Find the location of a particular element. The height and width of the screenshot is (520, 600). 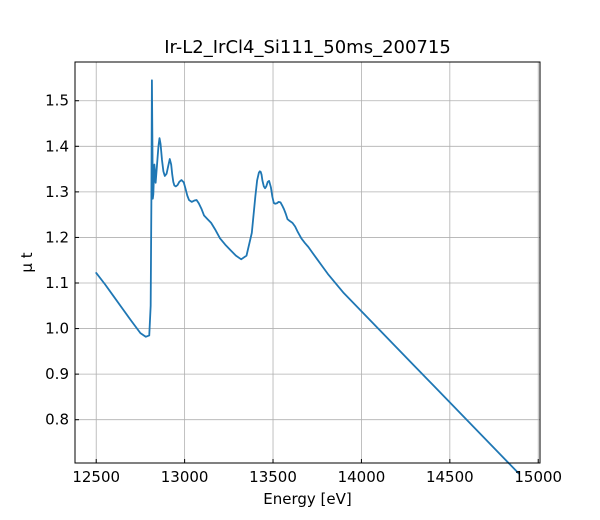

y-tick-label: 1.3 is located at coordinates (57, 192).